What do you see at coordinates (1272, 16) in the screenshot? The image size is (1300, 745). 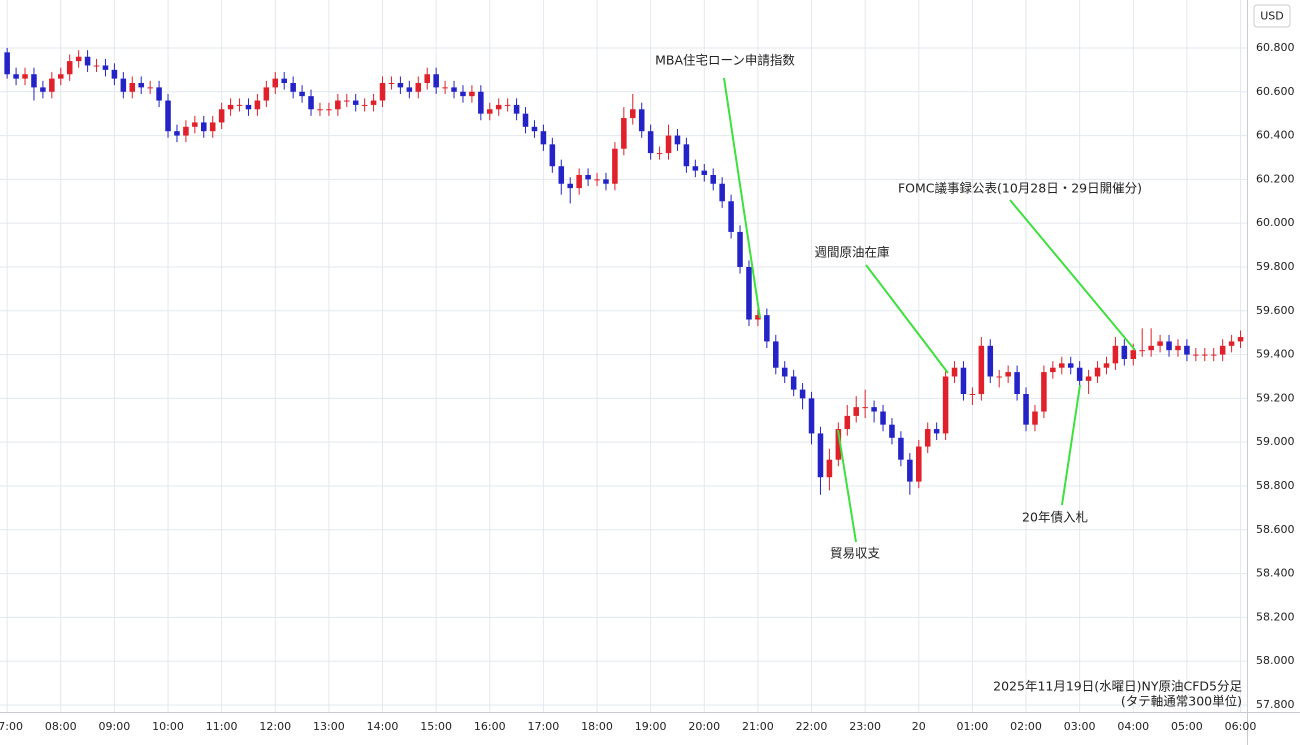 I see `unit-box` at bounding box center [1272, 16].